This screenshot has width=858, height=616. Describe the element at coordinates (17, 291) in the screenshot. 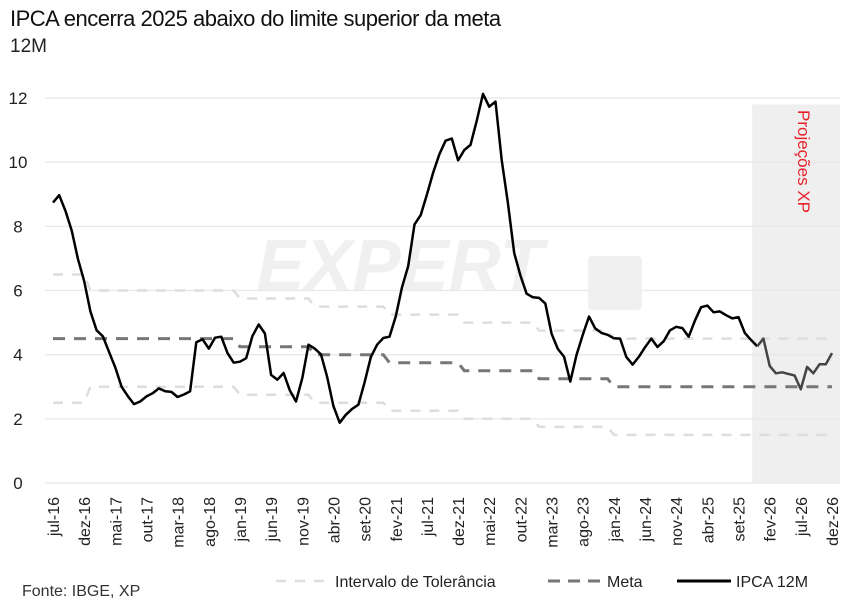

I see `y-tick-label: 6` at that location.